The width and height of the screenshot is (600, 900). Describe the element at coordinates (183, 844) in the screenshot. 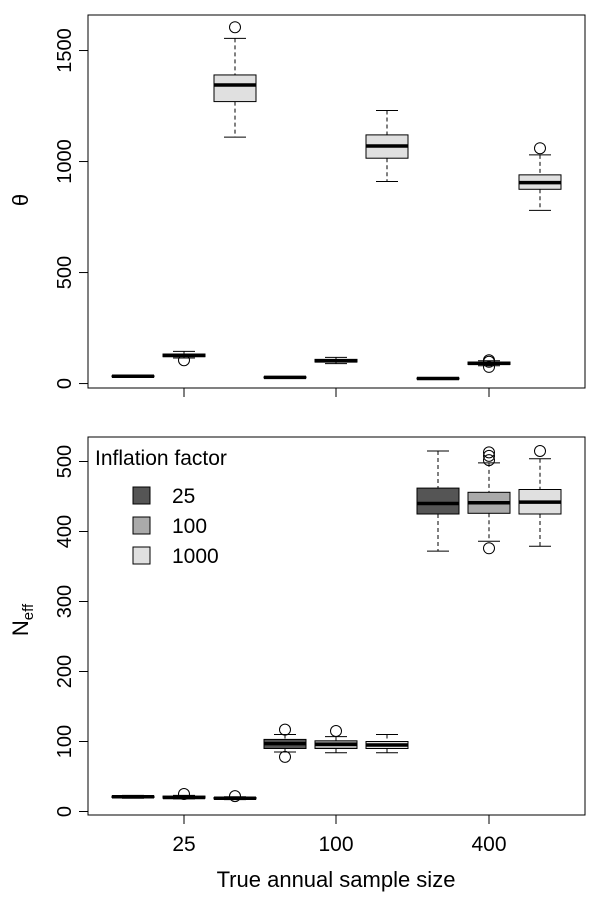

I see `x-tick-label: 25` at that location.